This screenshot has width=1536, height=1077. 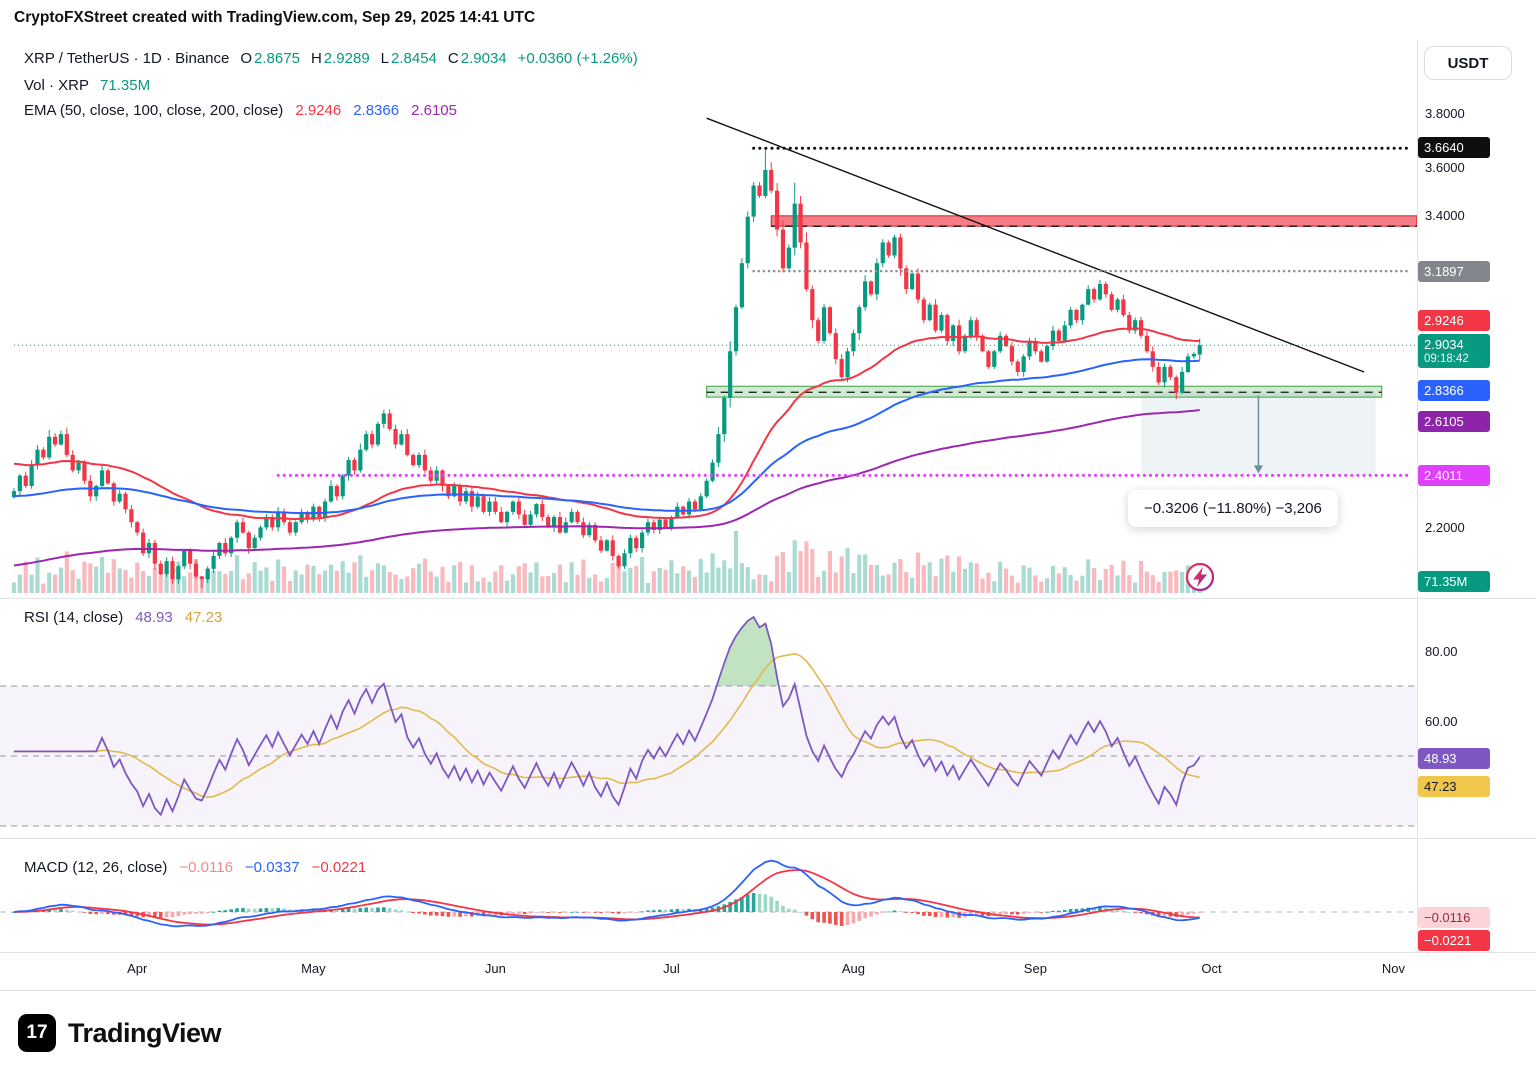 I want to click on price-axis-tick: 3.8000, so click(x=1445, y=113).